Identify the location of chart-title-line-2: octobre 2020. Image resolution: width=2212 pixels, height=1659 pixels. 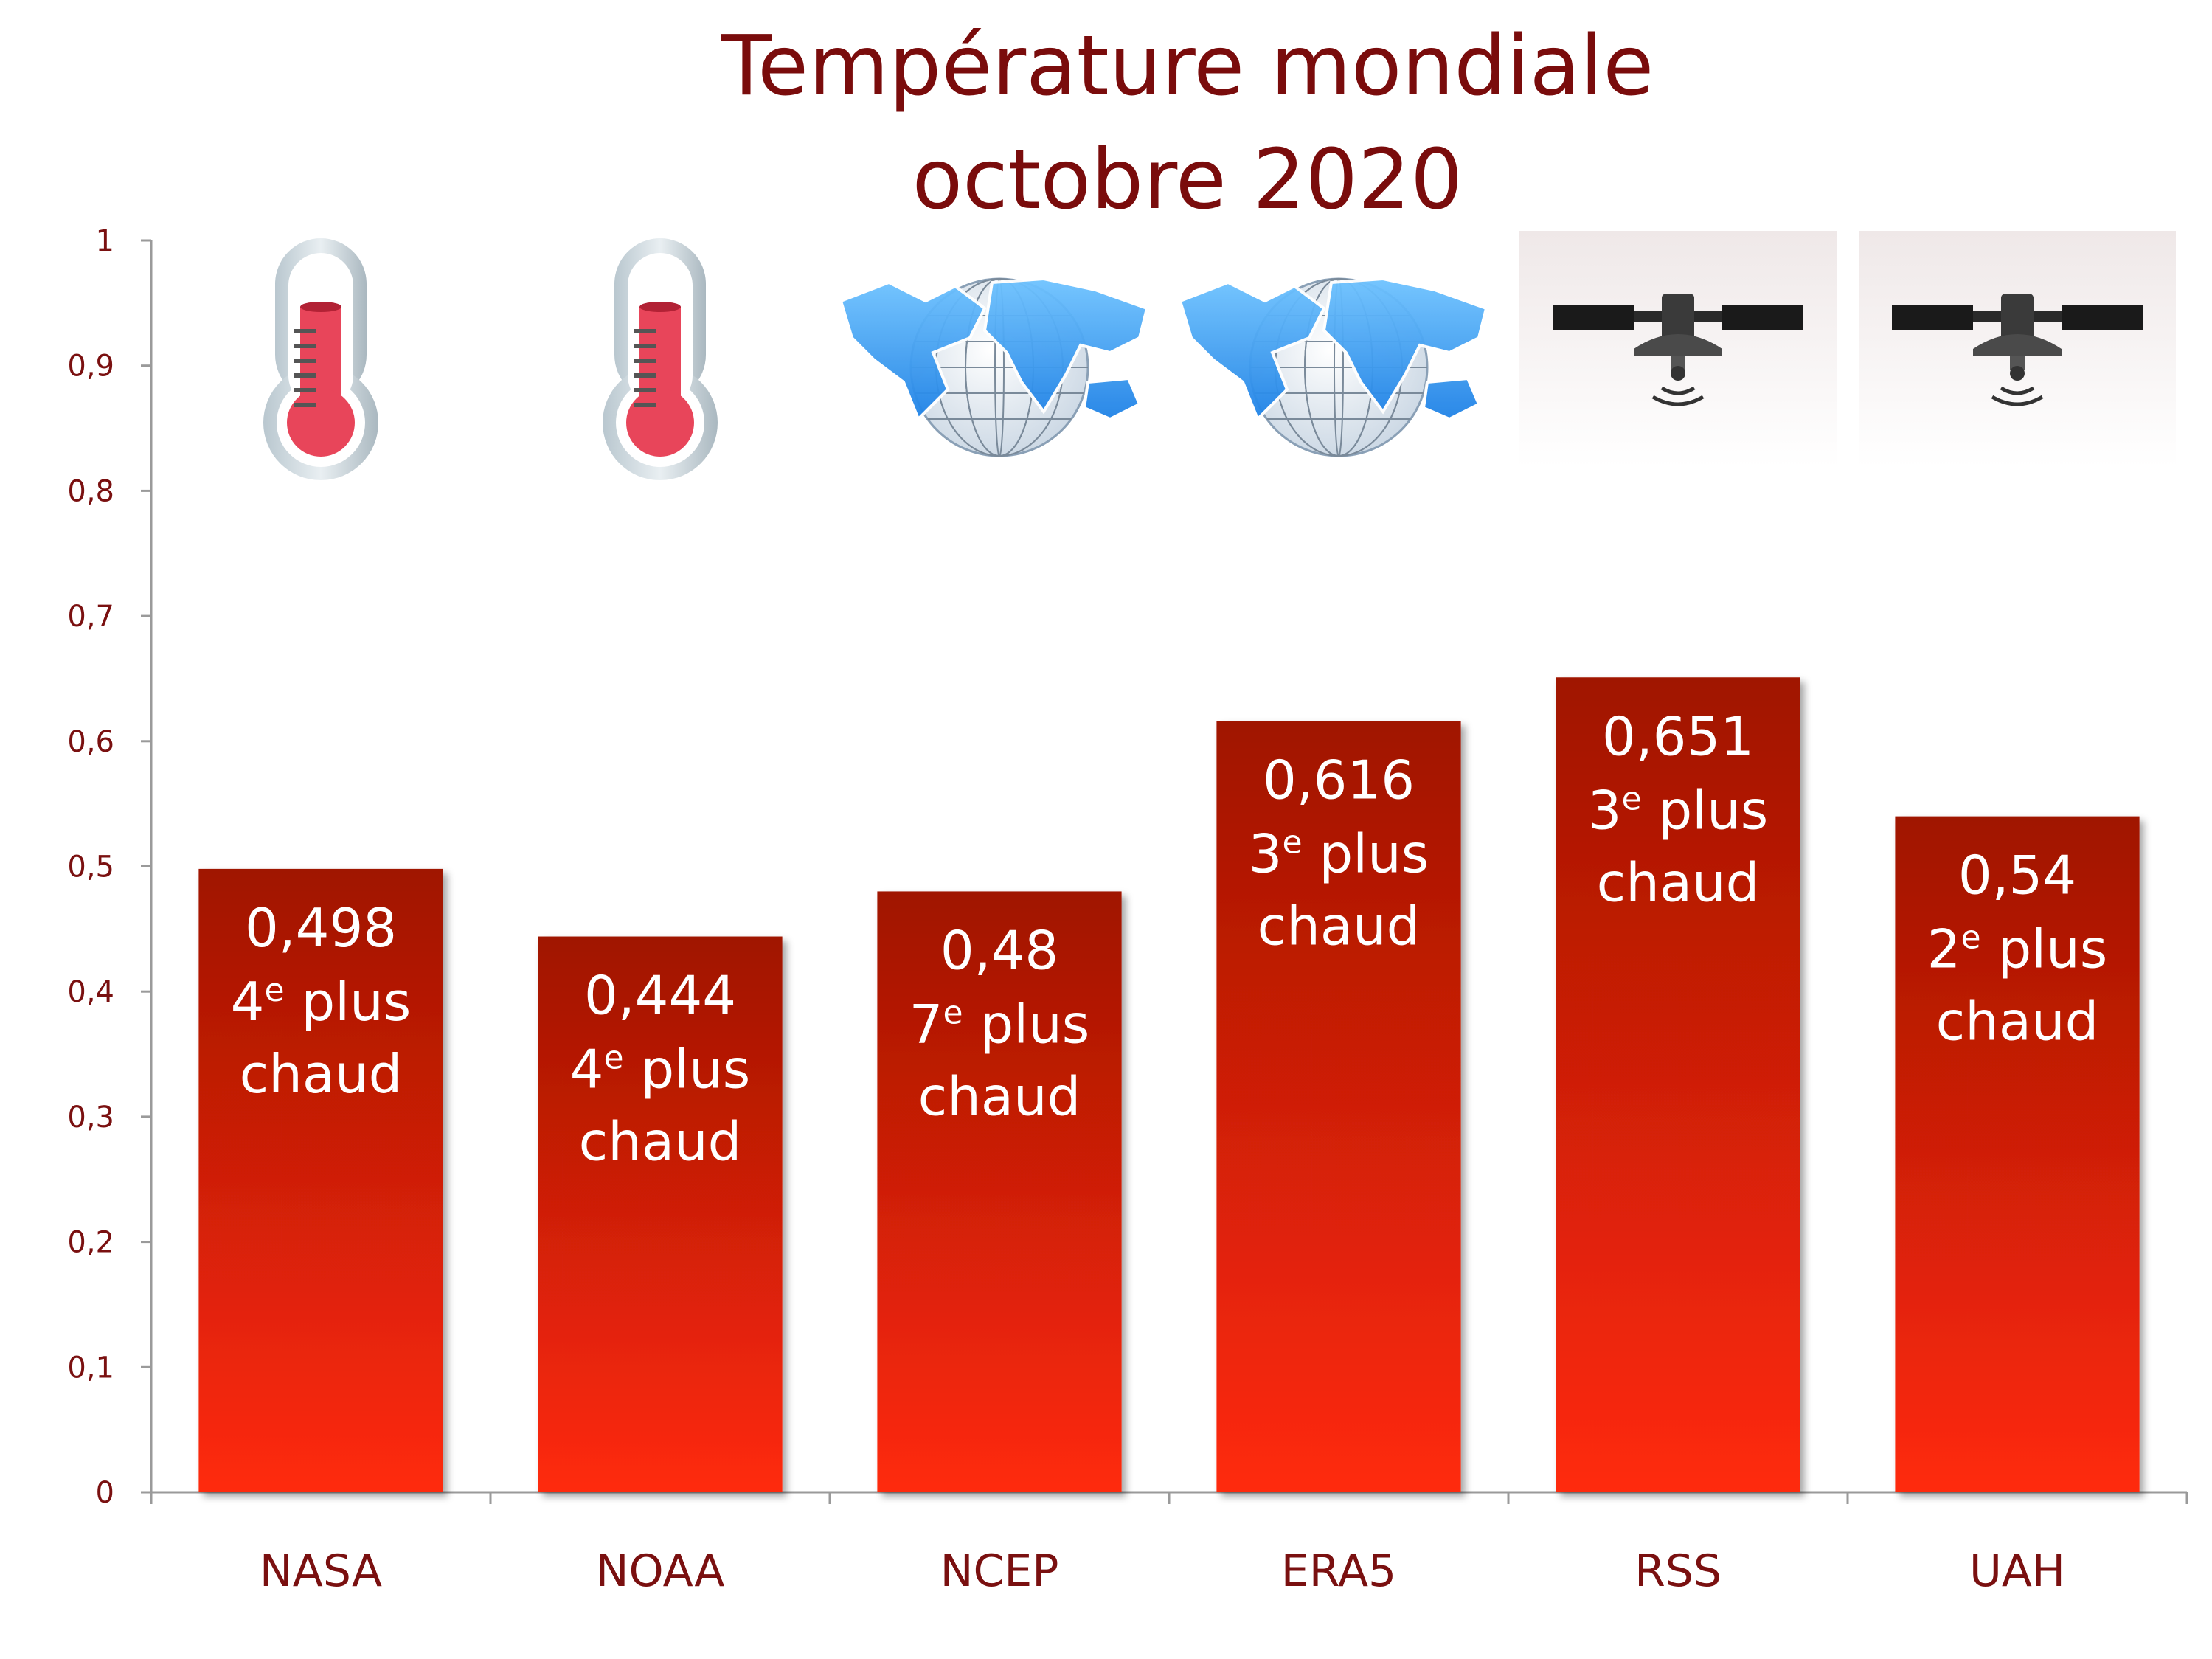
(1187, 180).